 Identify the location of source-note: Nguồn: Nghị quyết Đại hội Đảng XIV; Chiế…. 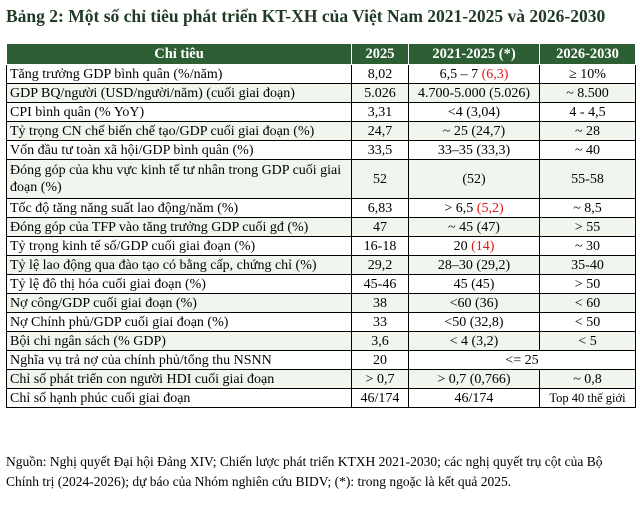
(304, 471).